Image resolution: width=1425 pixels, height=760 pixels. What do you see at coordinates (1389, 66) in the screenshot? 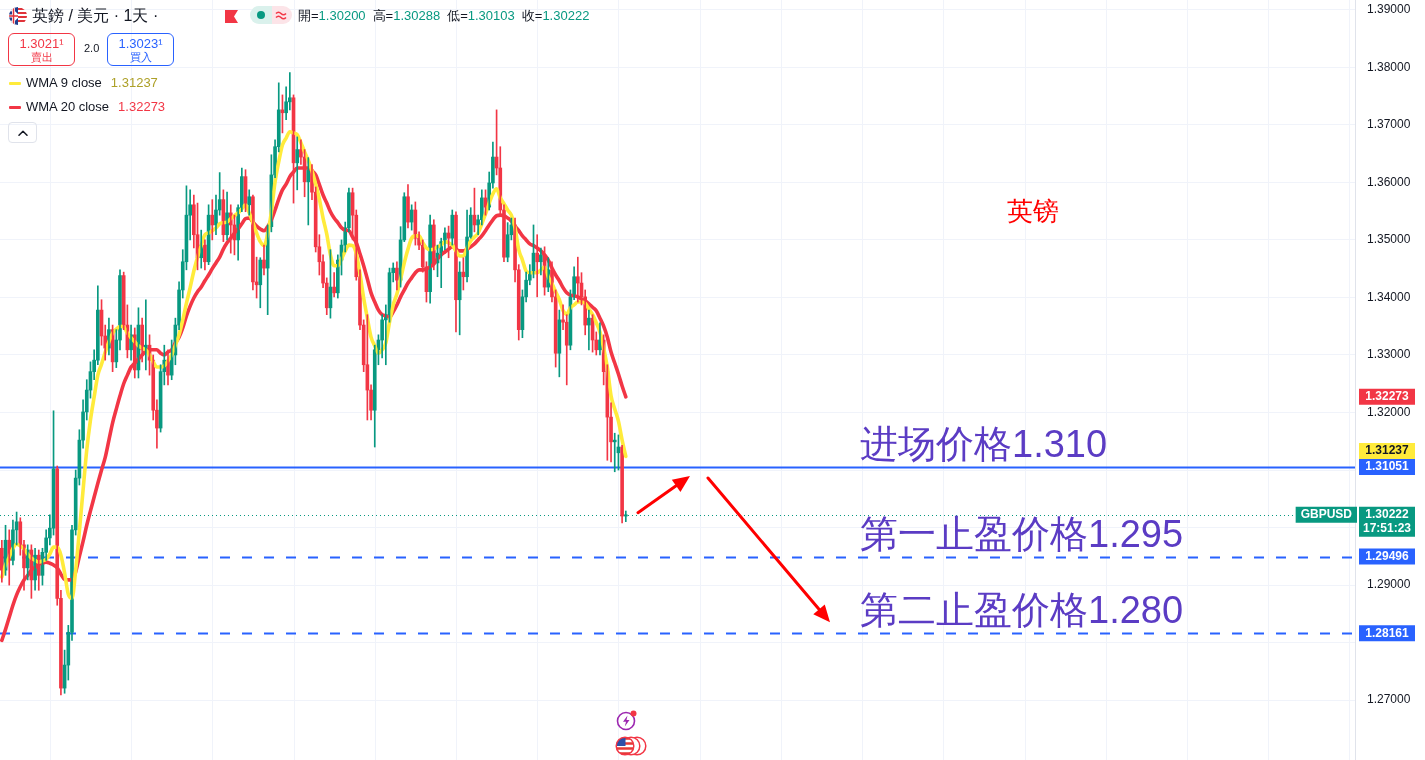
I see `y-tick-label: 1.38000` at bounding box center [1389, 66].